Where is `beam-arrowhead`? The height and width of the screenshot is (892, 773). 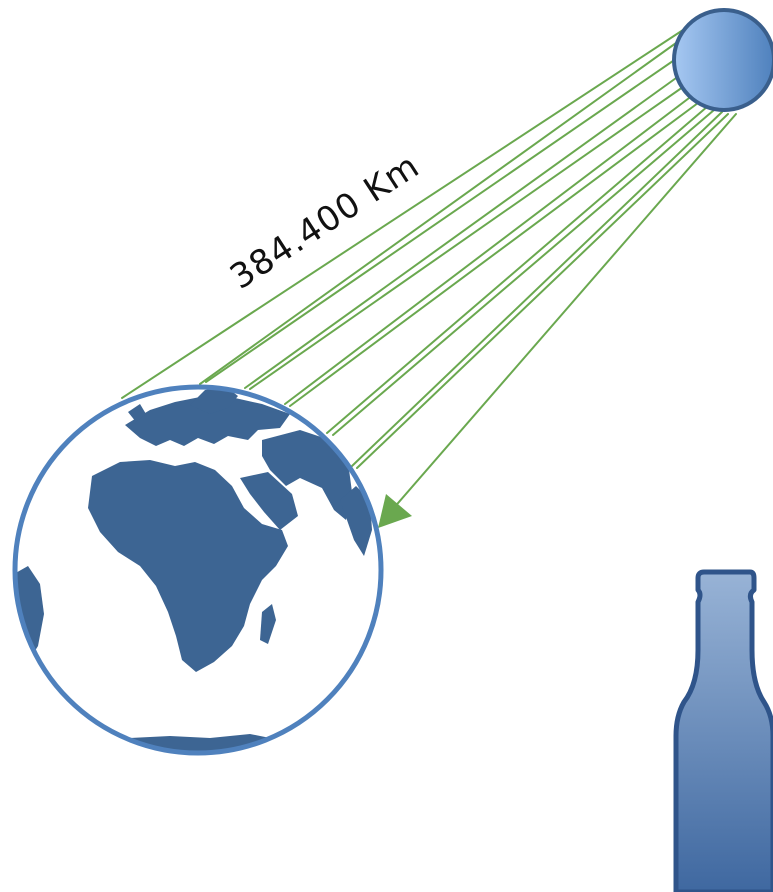
beam-arrowhead is located at coordinates (395, 511).